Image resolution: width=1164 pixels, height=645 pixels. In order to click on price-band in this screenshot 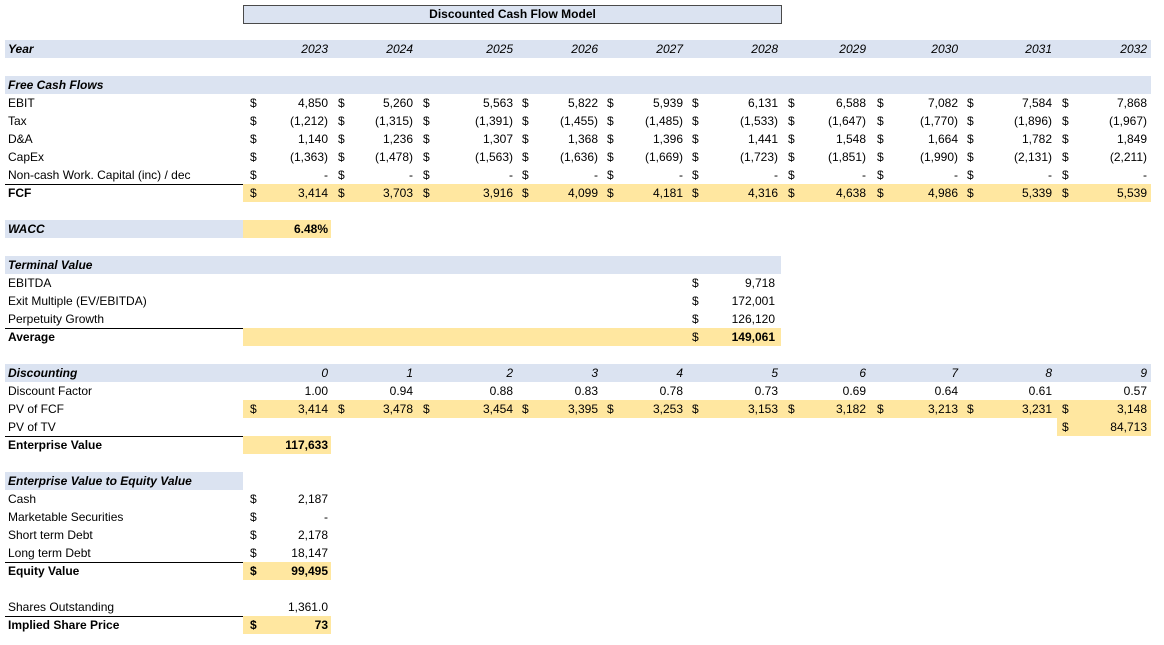, I will do `click(287, 625)`.